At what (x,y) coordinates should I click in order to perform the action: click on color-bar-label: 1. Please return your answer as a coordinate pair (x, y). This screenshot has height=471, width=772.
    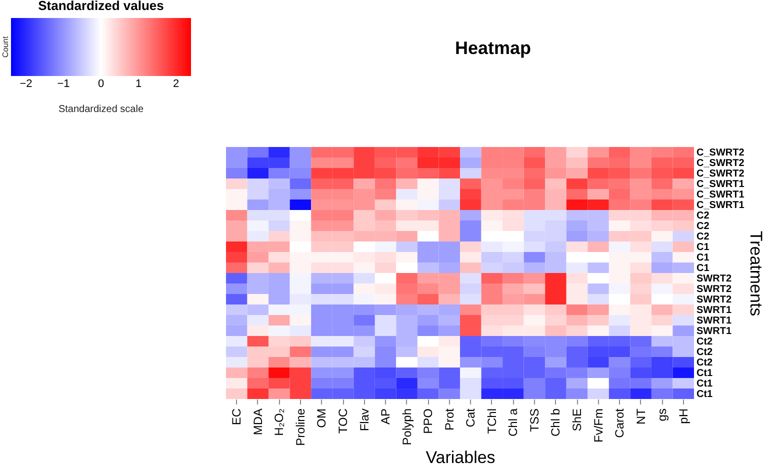
    Looking at the image, I should click on (138, 84).